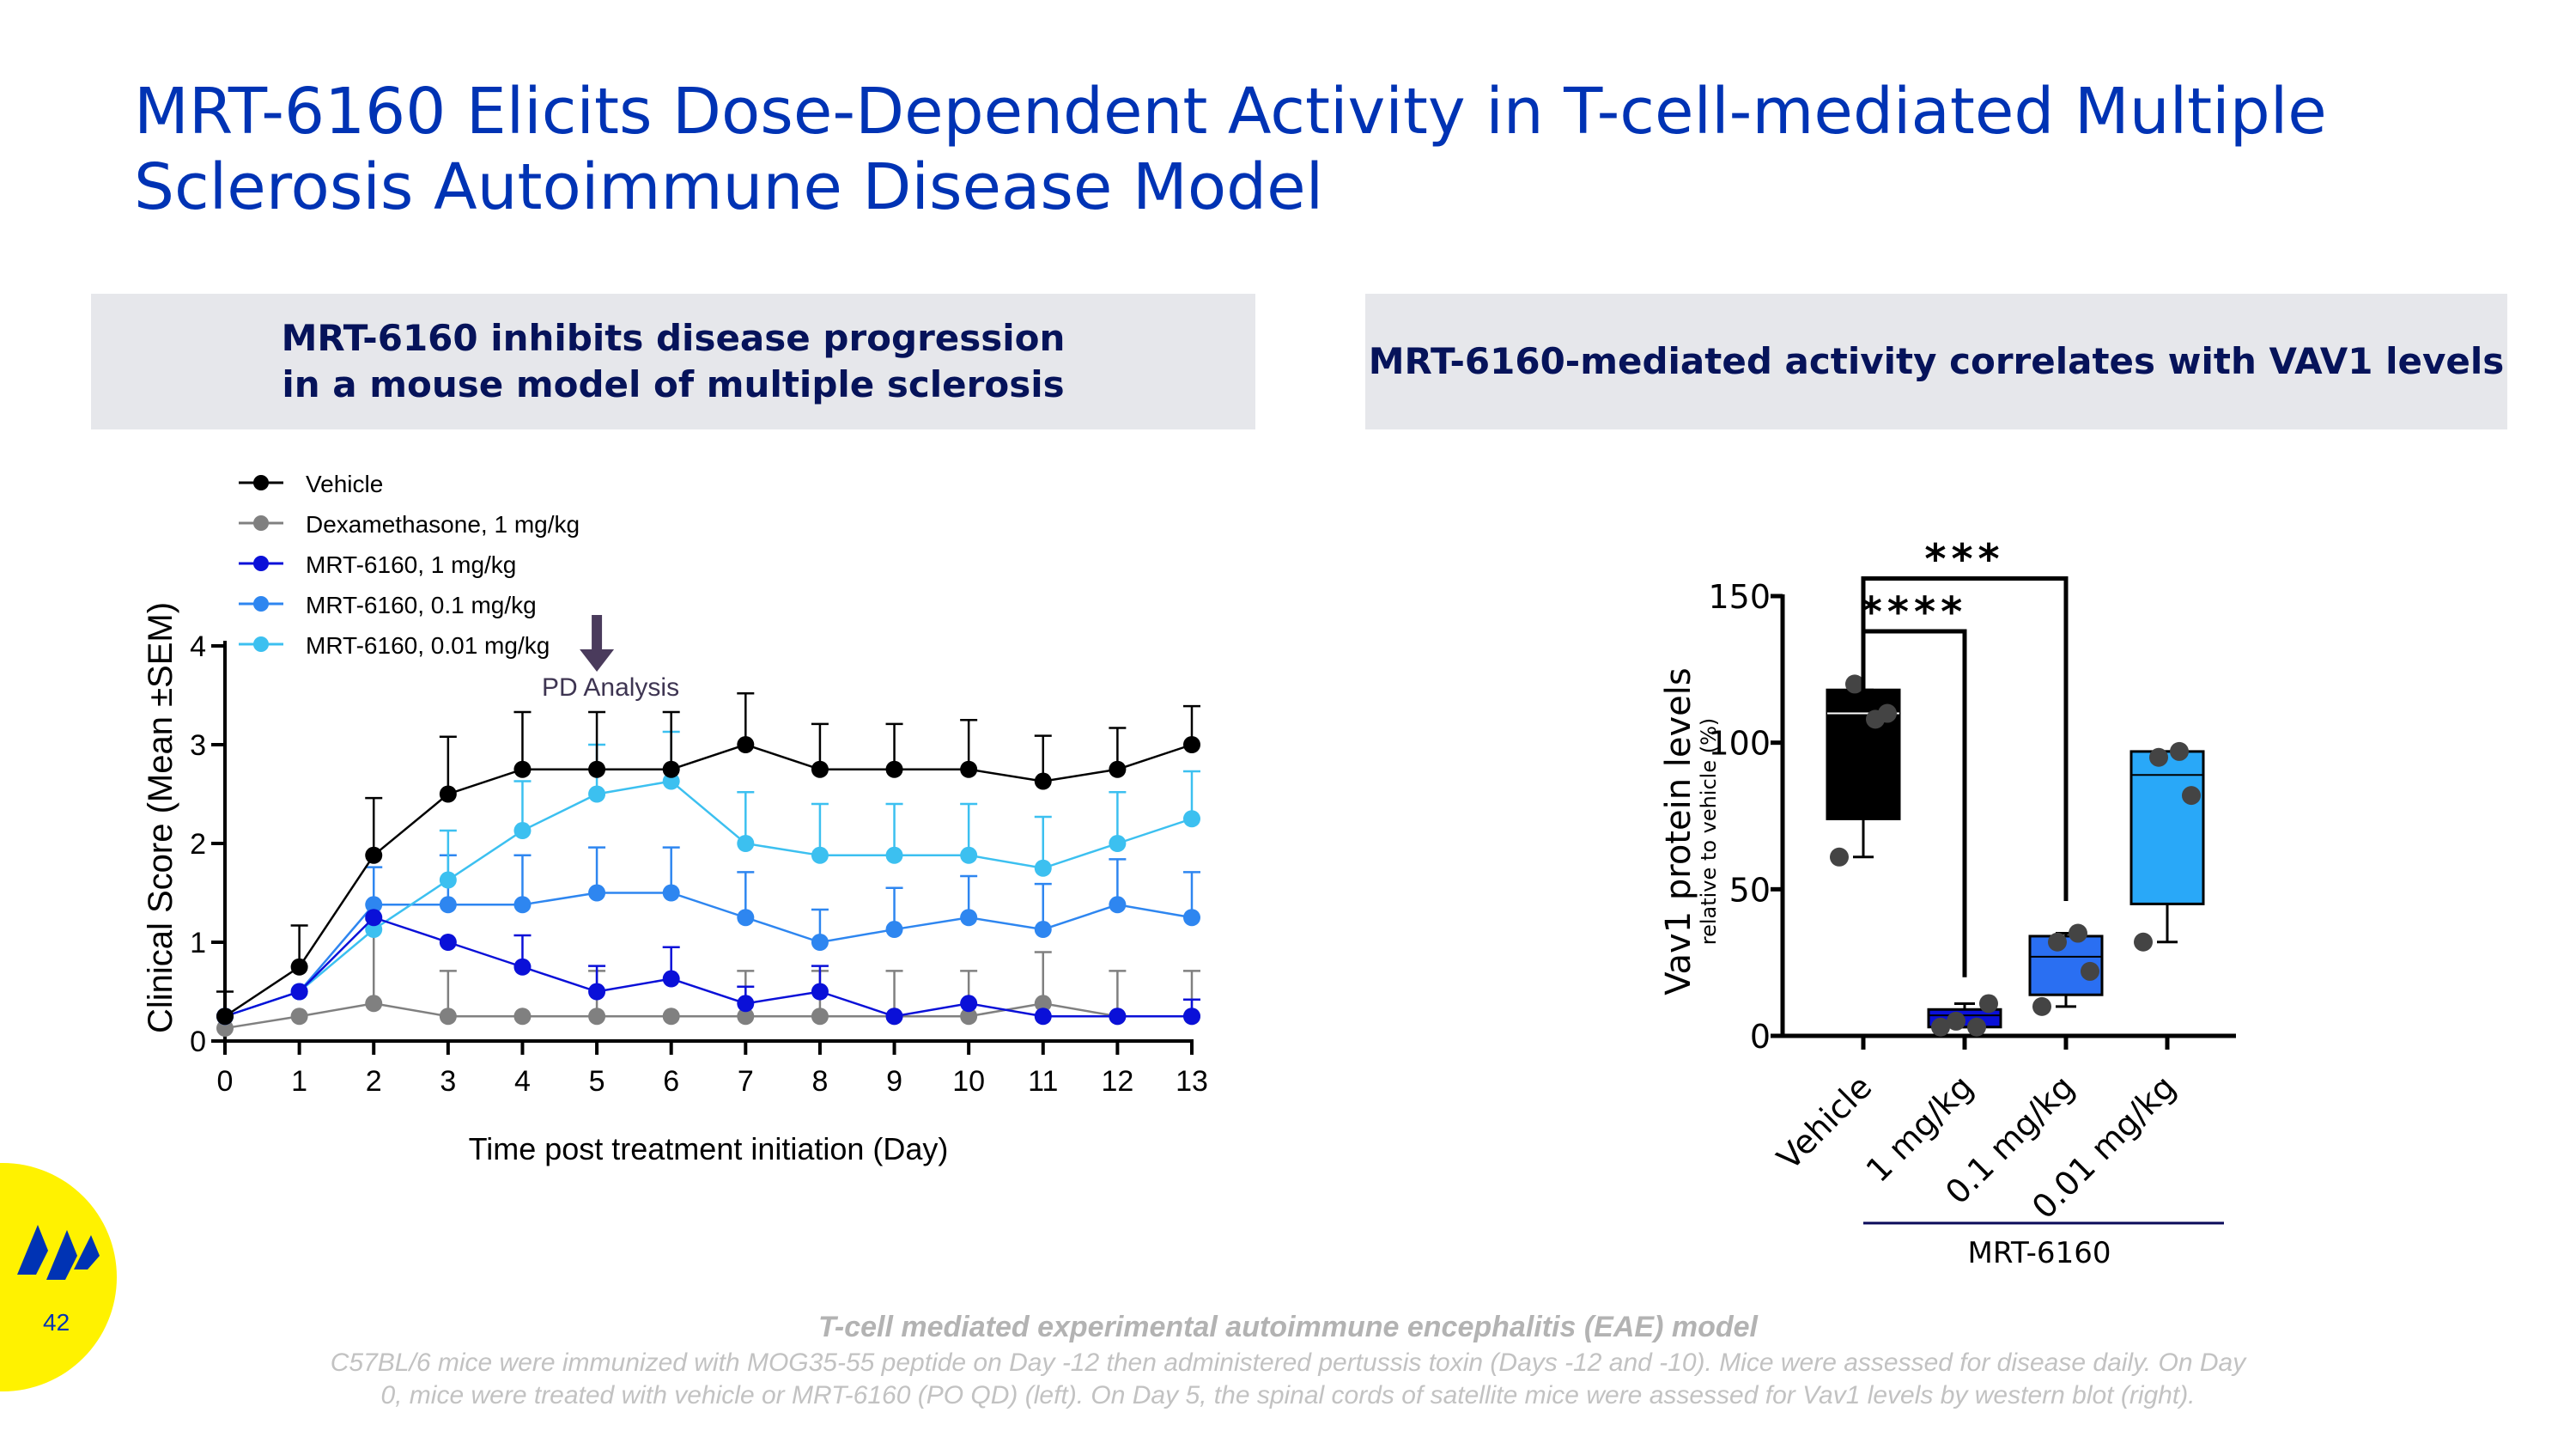  What do you see at coordinates (226, 1081) in the screenshot?
I see `x-tick-label: 0` at bounding box center [226, 1081].